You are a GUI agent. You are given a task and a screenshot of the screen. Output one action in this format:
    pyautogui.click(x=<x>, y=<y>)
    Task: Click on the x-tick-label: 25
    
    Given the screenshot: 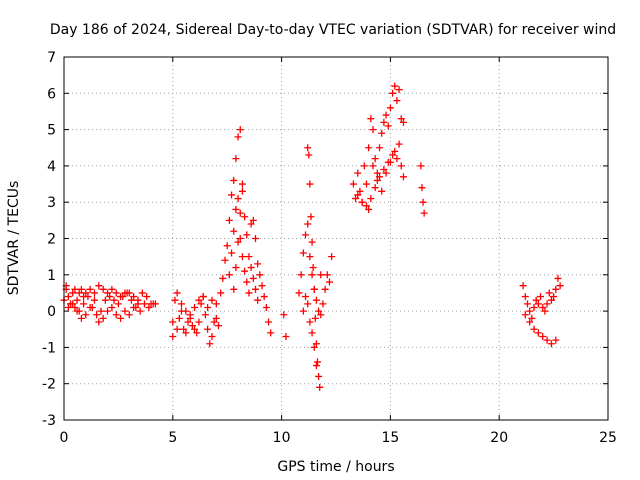 What is the action you would take?
    pyautogui.click(x=608, y=438)
    